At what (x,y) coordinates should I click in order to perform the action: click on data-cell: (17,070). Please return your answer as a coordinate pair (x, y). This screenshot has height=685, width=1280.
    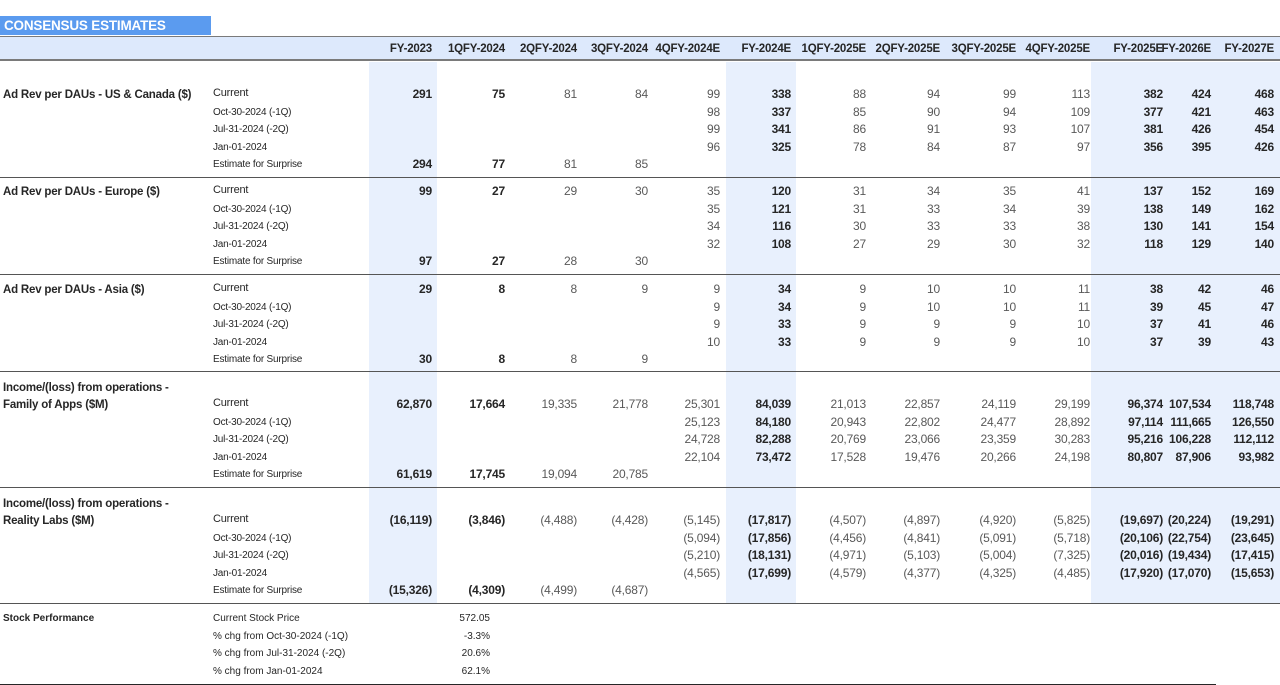
    Looking at the image, I should click on (1189, 572).